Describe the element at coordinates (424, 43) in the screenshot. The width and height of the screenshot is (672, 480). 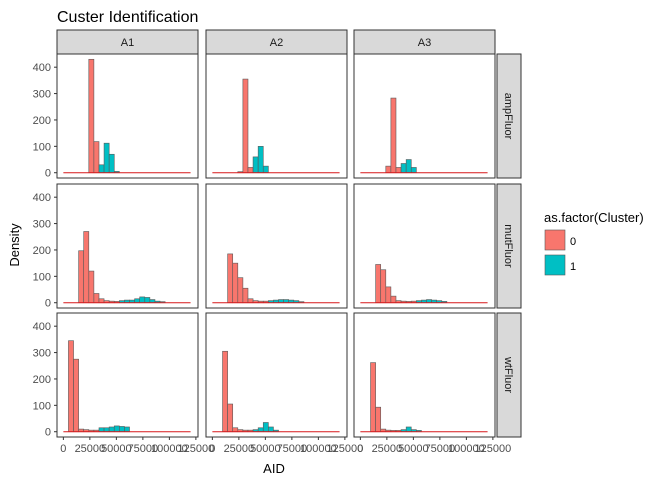
I see `strip-label-a3: A3` at that location.